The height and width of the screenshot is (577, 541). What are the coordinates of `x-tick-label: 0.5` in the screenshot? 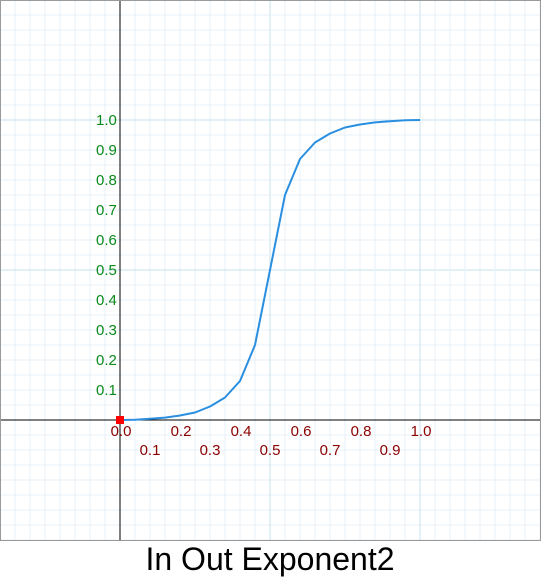 It's located at (270, 450).